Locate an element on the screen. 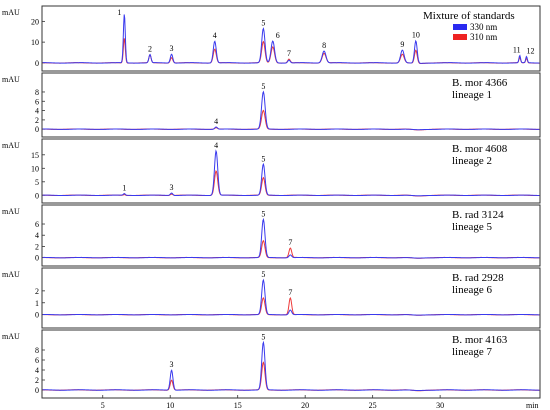 The height and width of the screenshot is (410, 550). panel-3-y-tick-label-3: 15 is located at coordinates (35, 155).